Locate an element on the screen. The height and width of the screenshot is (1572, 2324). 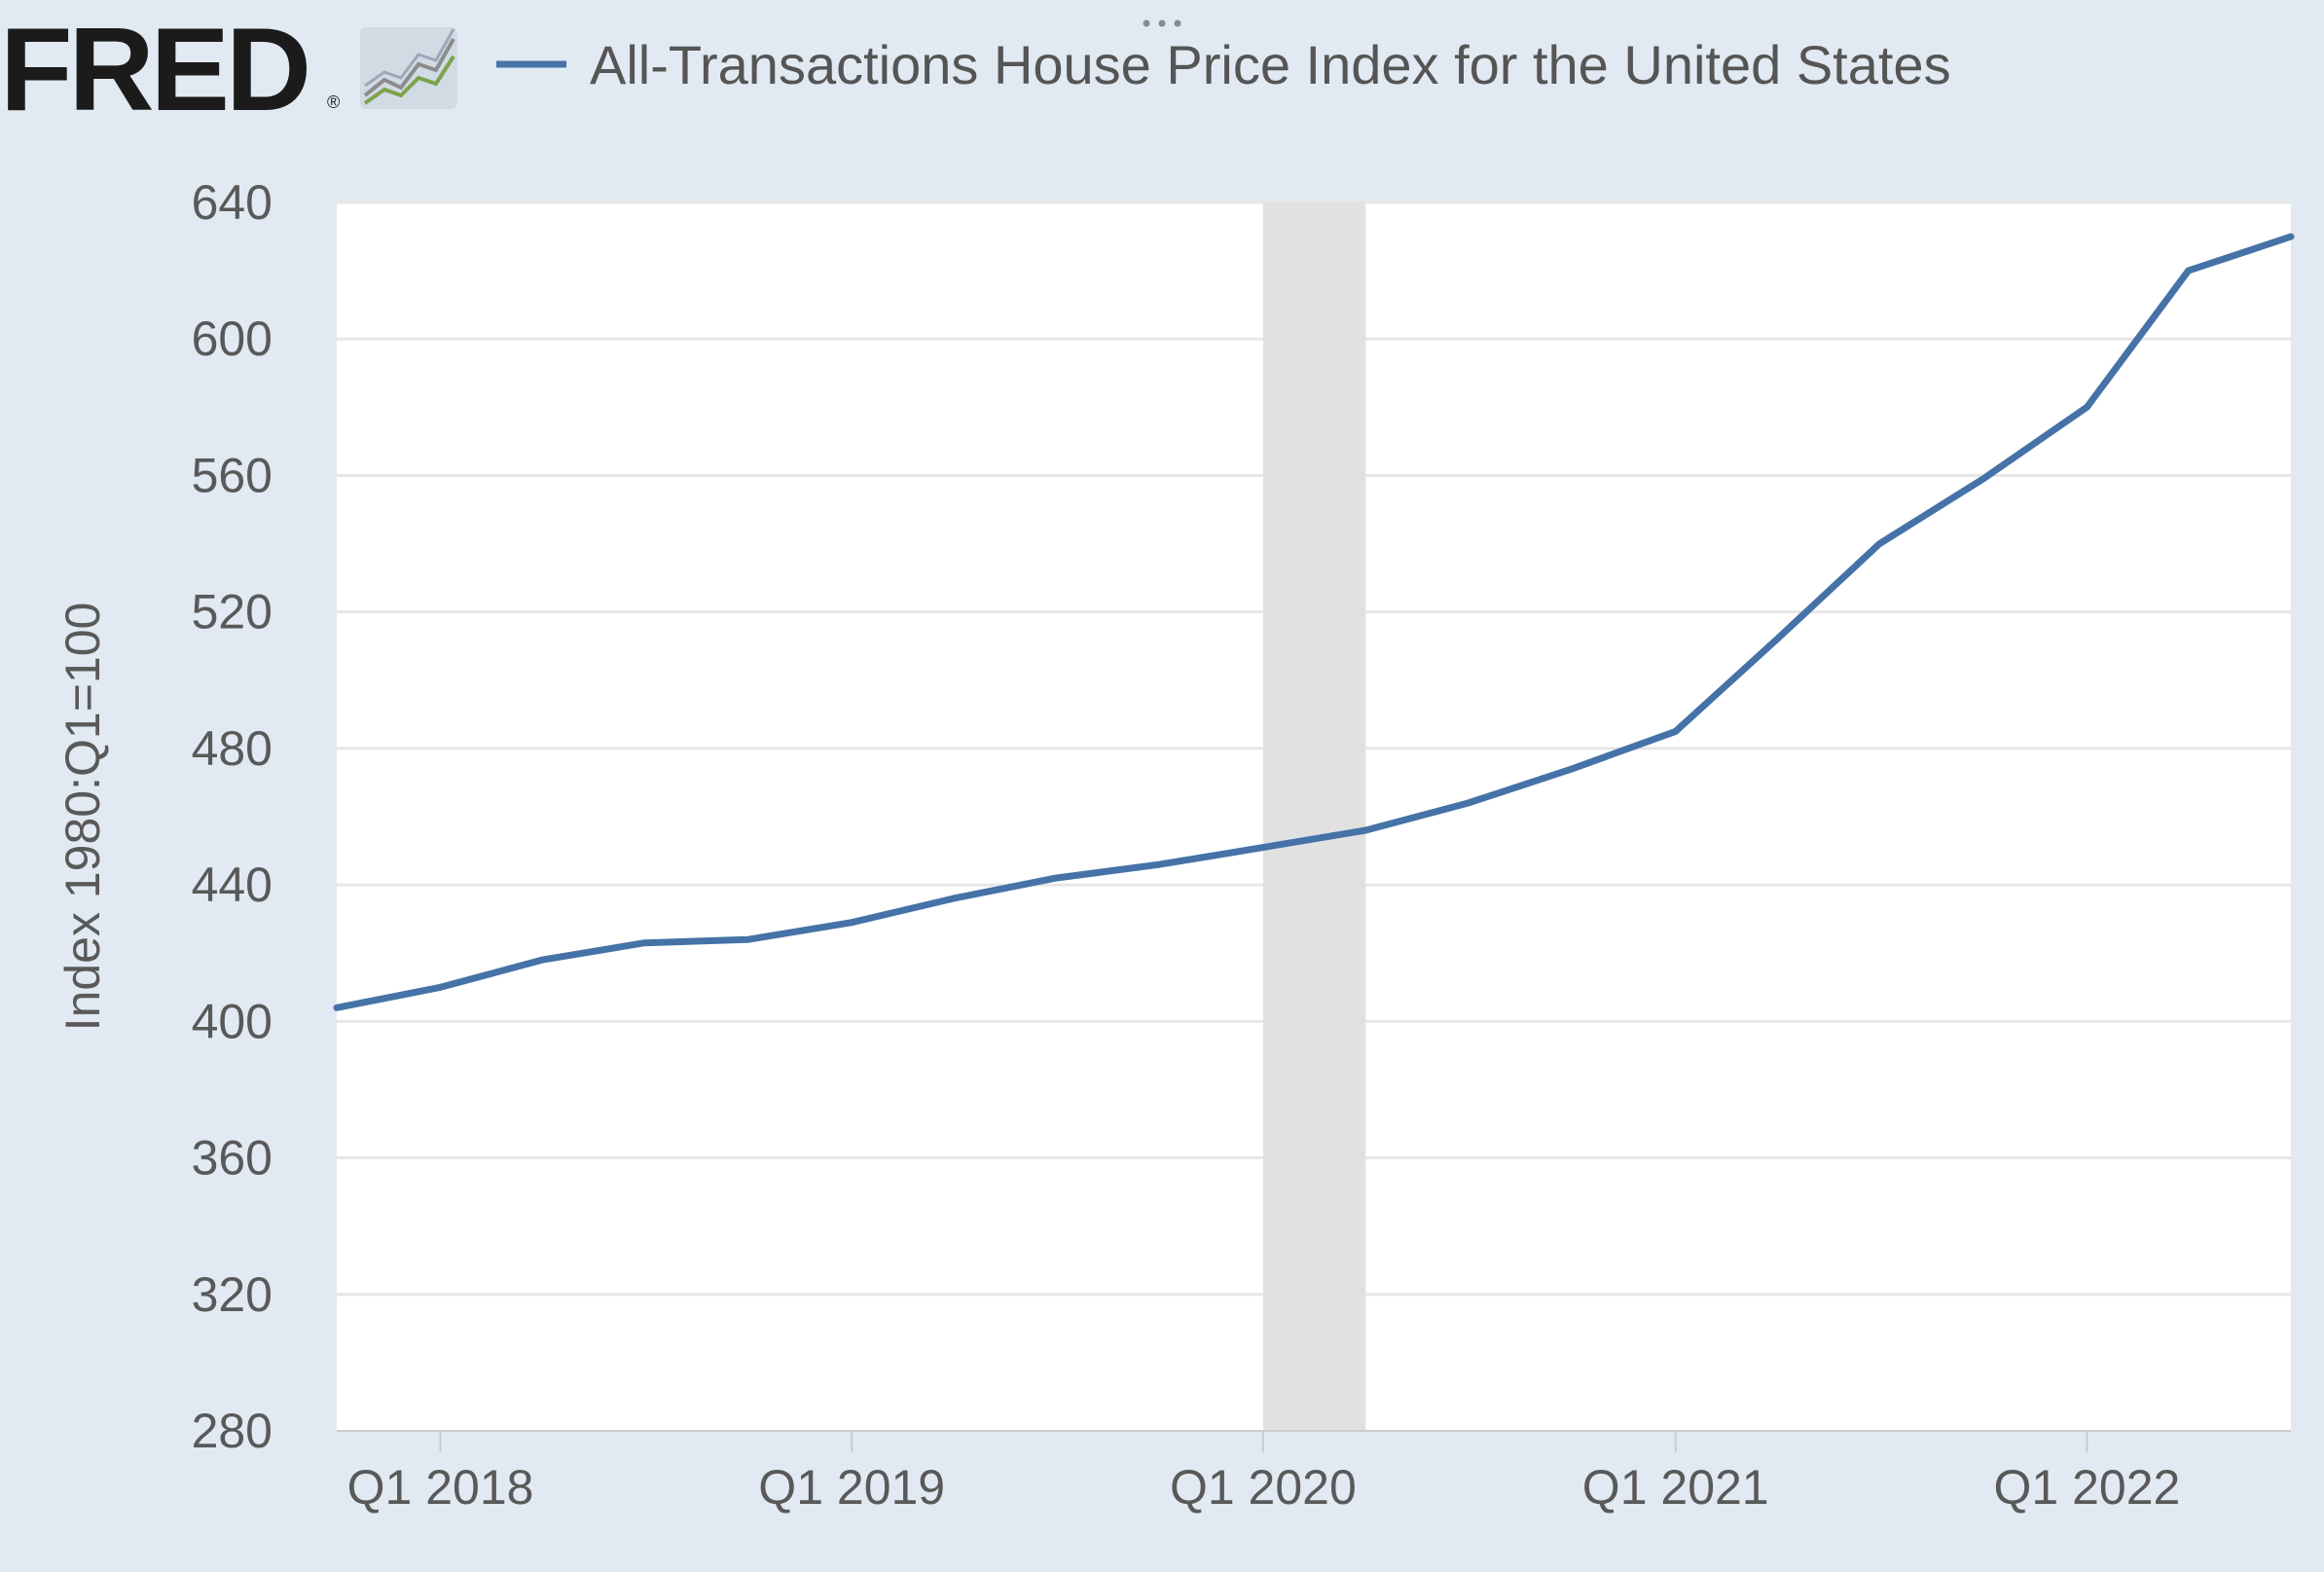
x-tick-label: Q1 2021 is located at coordinates (1675, 1487).